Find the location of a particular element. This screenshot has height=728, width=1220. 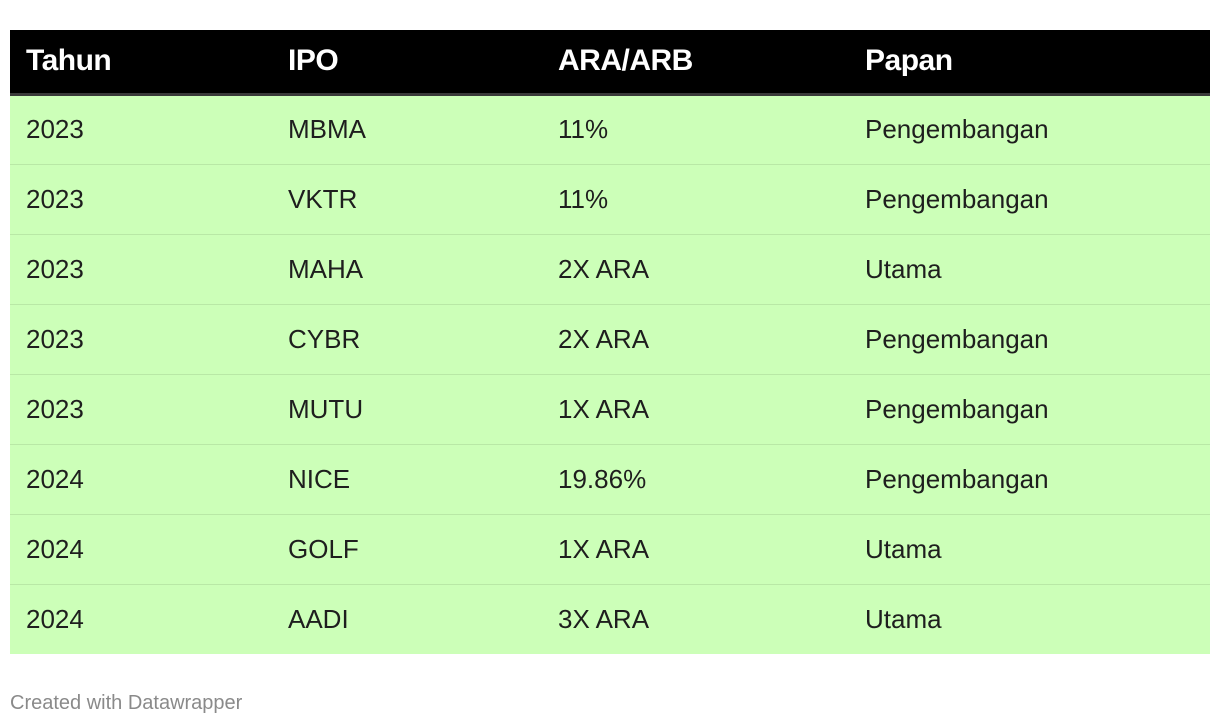

table-row: 2023 CYBR 2X ARA Pengembangan is located at coordinates (610, 338).